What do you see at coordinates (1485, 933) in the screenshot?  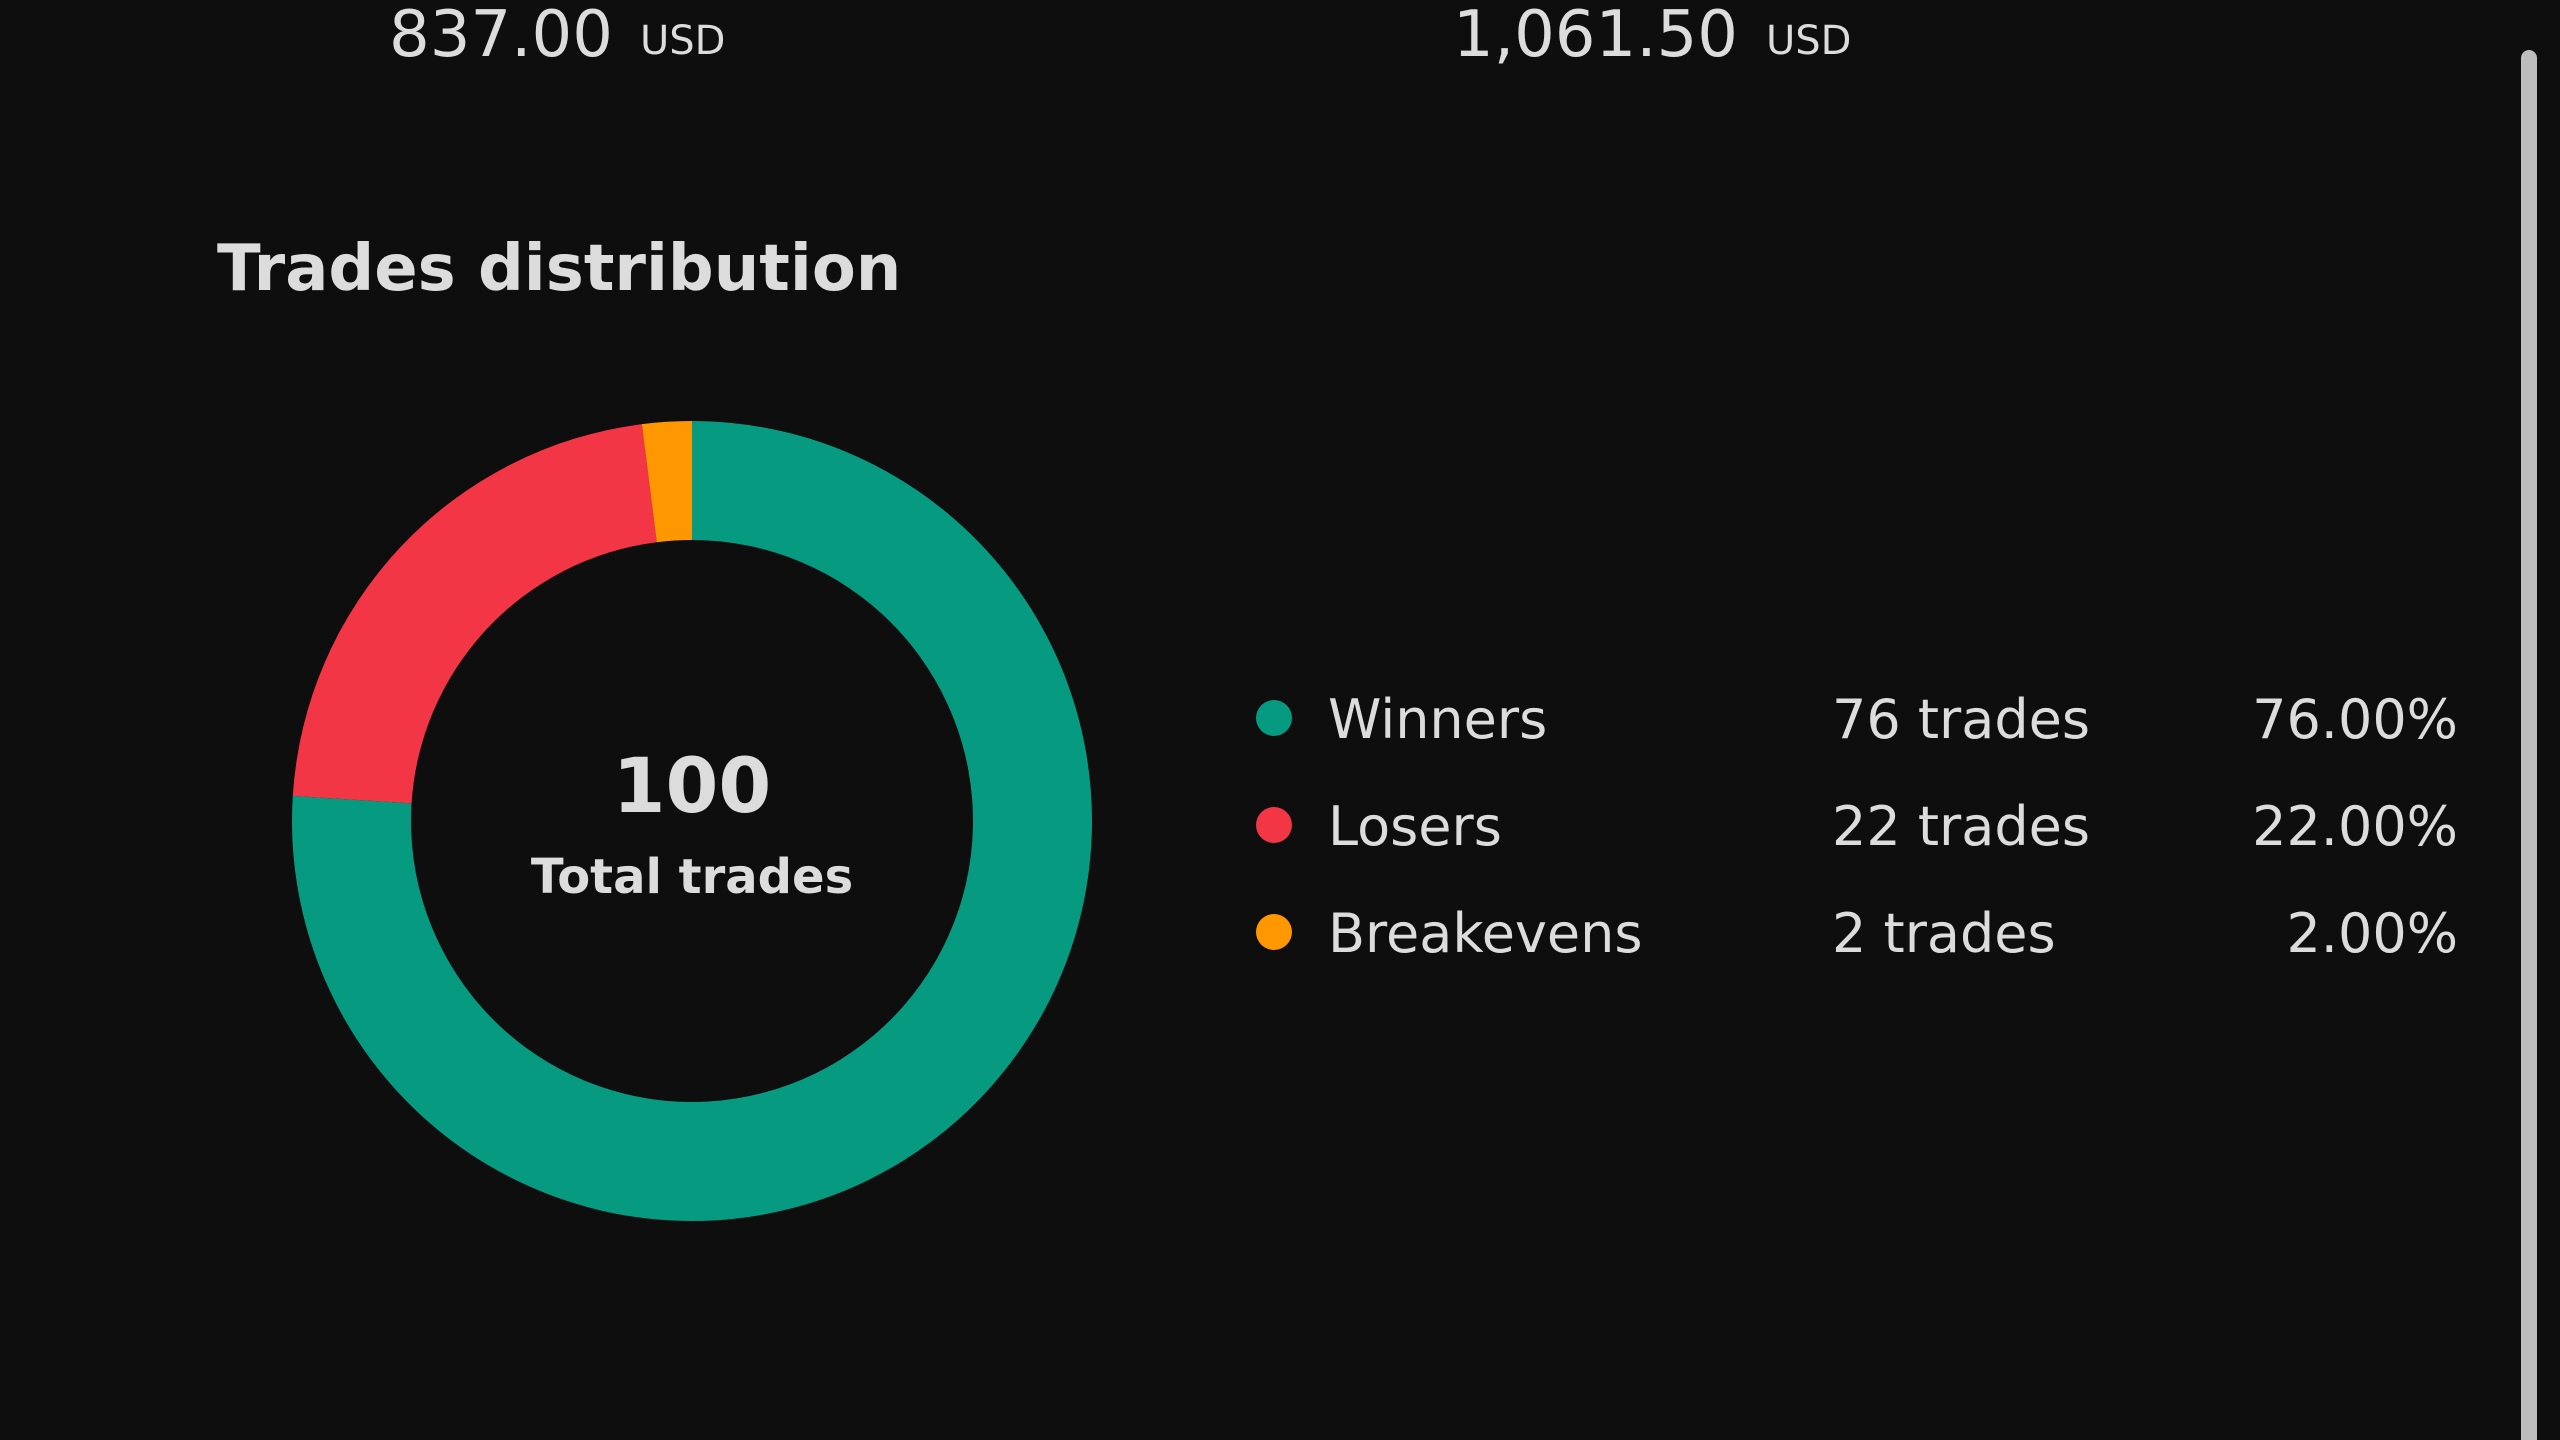 I see `legend-name: Breakevens` at bounding box center [1485, 933].